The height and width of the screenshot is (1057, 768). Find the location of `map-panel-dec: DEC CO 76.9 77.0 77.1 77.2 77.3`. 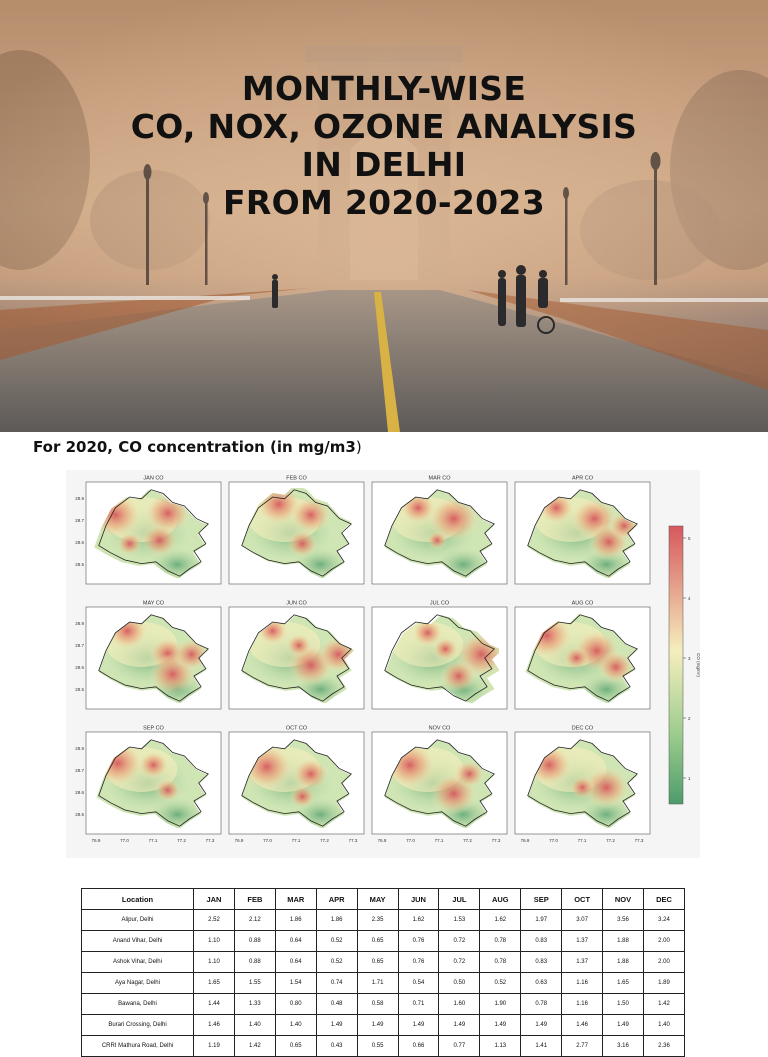

map-panel-dec: DEC CO 76.9 77.0 77.1 77.2 77.3 is located at coordinates (582, 784).